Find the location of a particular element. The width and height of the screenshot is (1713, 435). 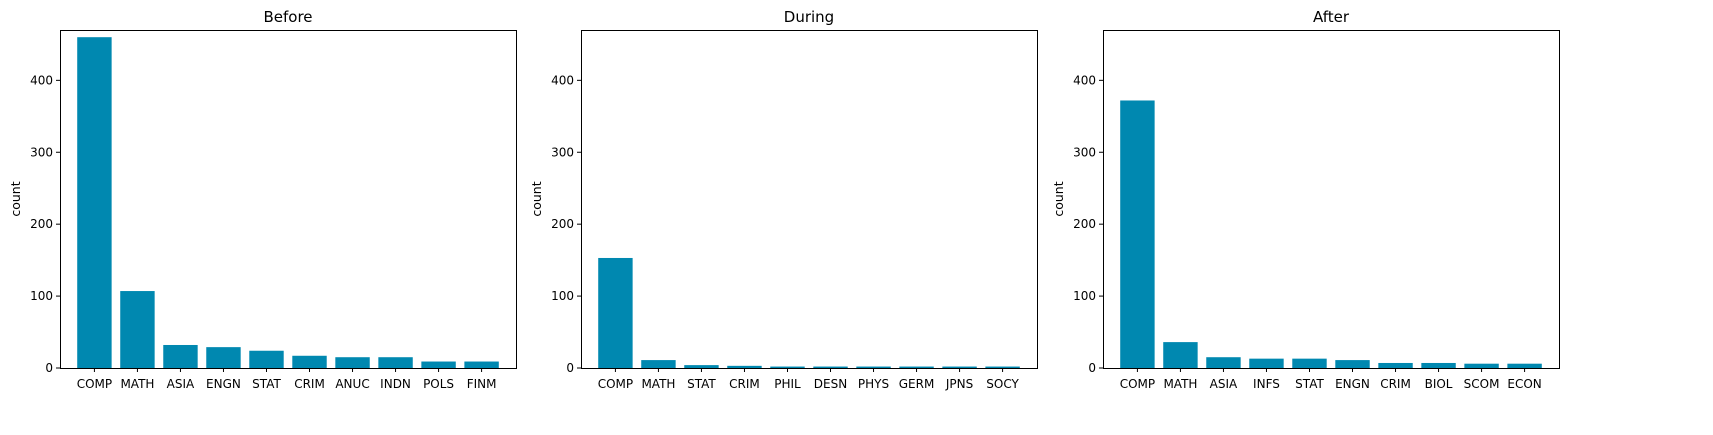

x-tick-label: PHYS is located at coordinates (873, 384).